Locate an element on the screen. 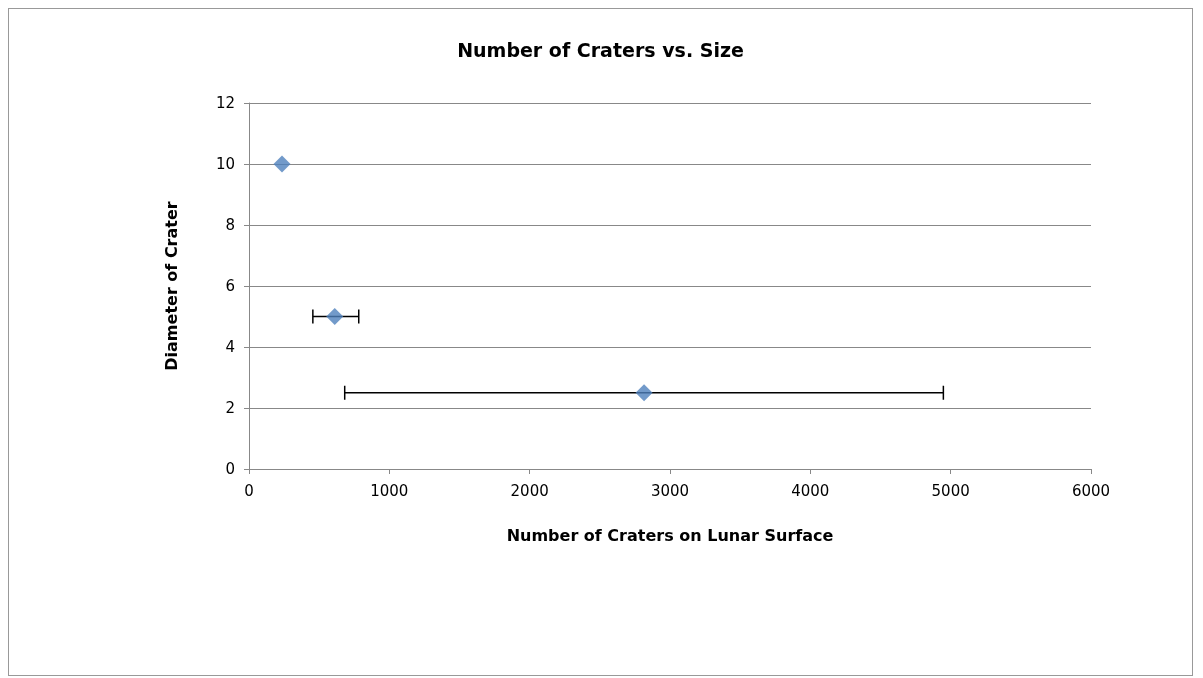  y-axis-title: Diameter of Crater is located at coordinates (171, 286).